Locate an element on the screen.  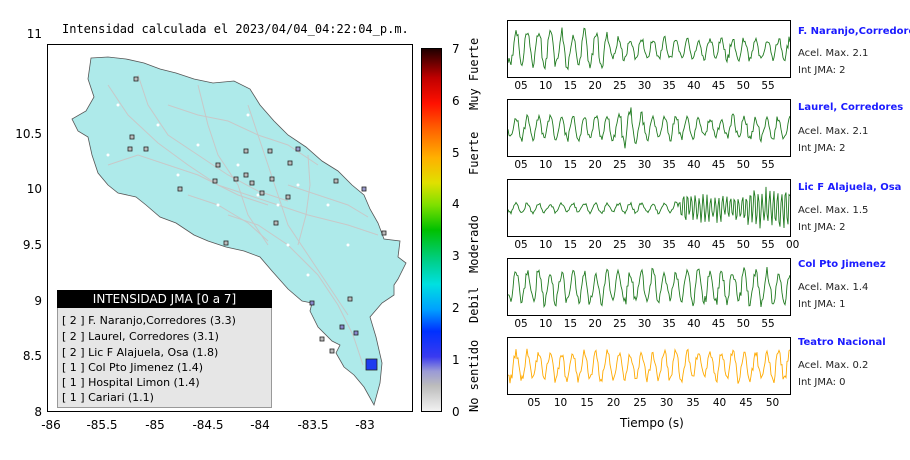
legend-item: [ 1 ] Hospital Limon (1.4) is located at coordinates (131, 382).